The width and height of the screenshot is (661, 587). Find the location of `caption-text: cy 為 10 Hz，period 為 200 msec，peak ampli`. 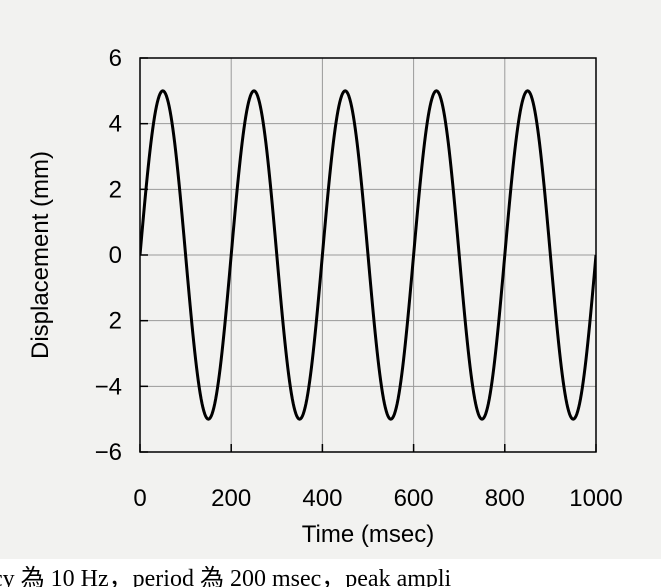

caption-text: cy 為 10 Hz，period 為 200 msec，peak ampli is located at coordinates (226, 576).